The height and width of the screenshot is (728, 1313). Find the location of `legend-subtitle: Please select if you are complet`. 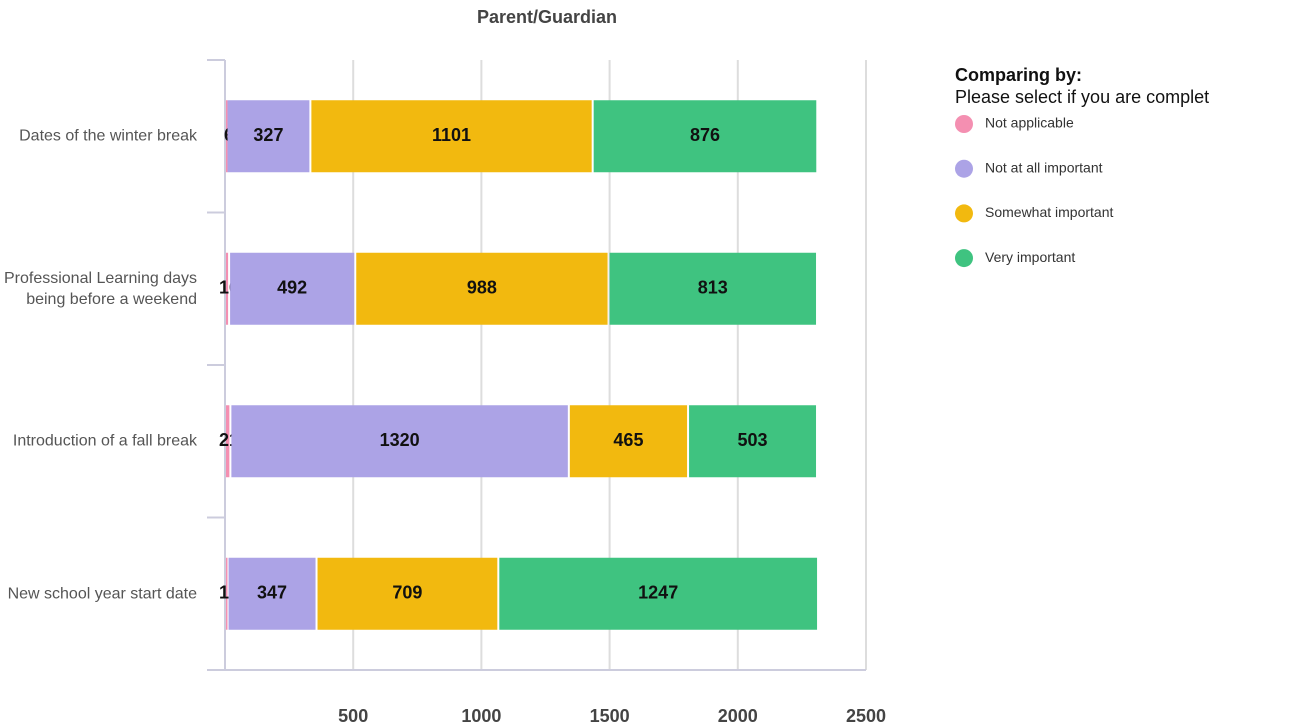

legend-subtitle: Please select if you are complet is located at coordinates (1082, 97).